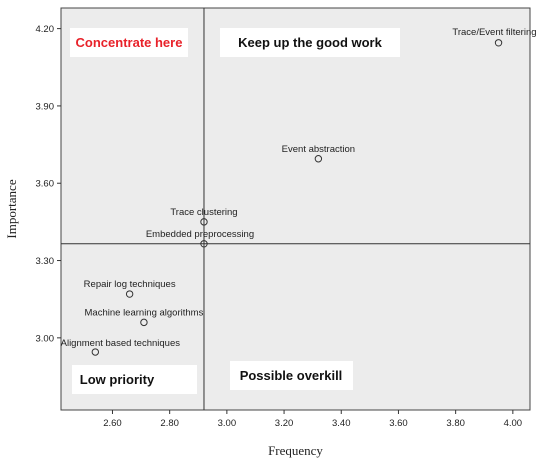  Describe the element at coordinates (121, 343) in the screenshot. I see `point-label: Alignment based techniques` at that location.